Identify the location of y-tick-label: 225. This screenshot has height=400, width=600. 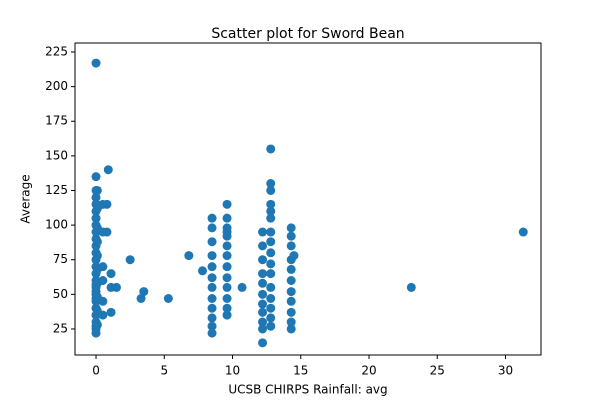
(56, 52).